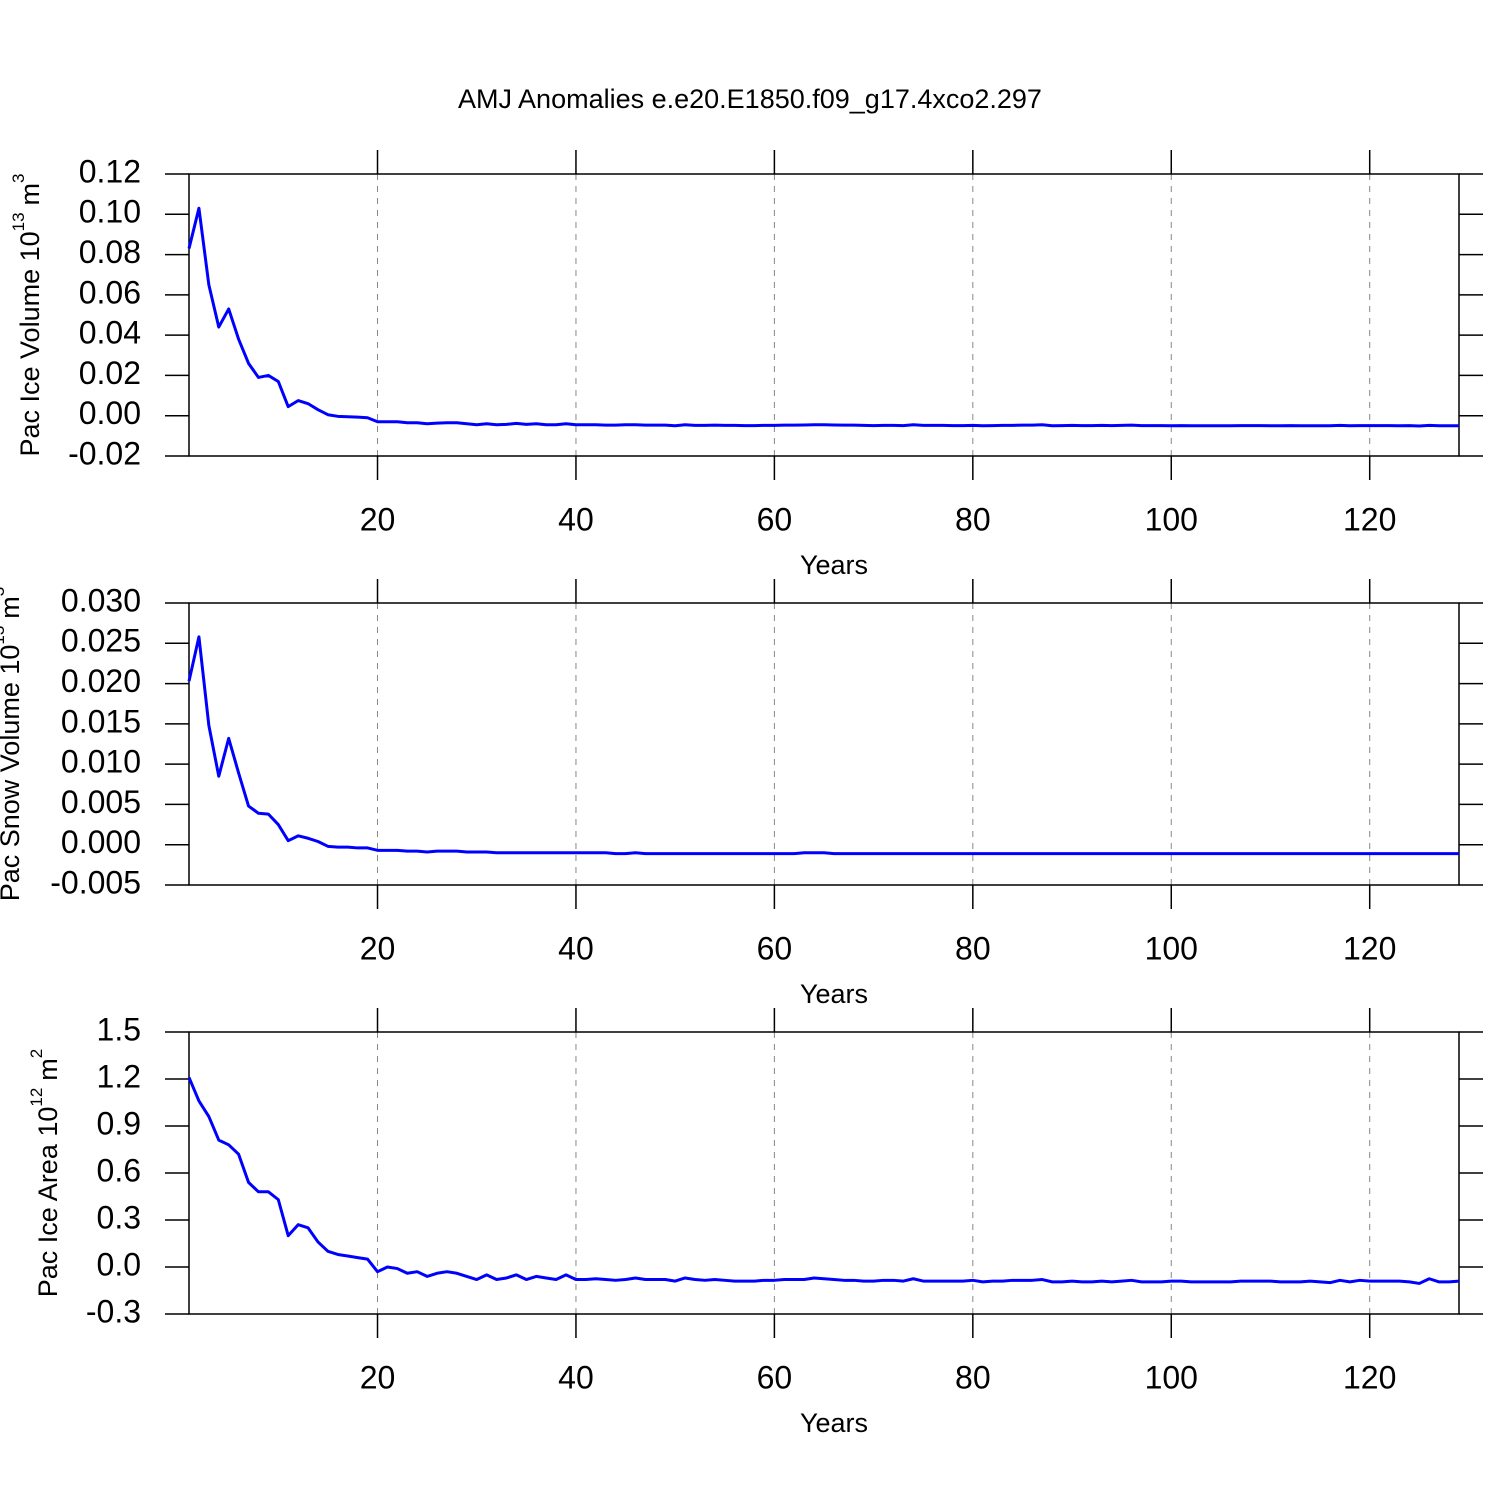  What do you see at coordinates (110, 333) in the screenshot?
I see `y-tick-label: 0.04` at bounding box center [110, 333].